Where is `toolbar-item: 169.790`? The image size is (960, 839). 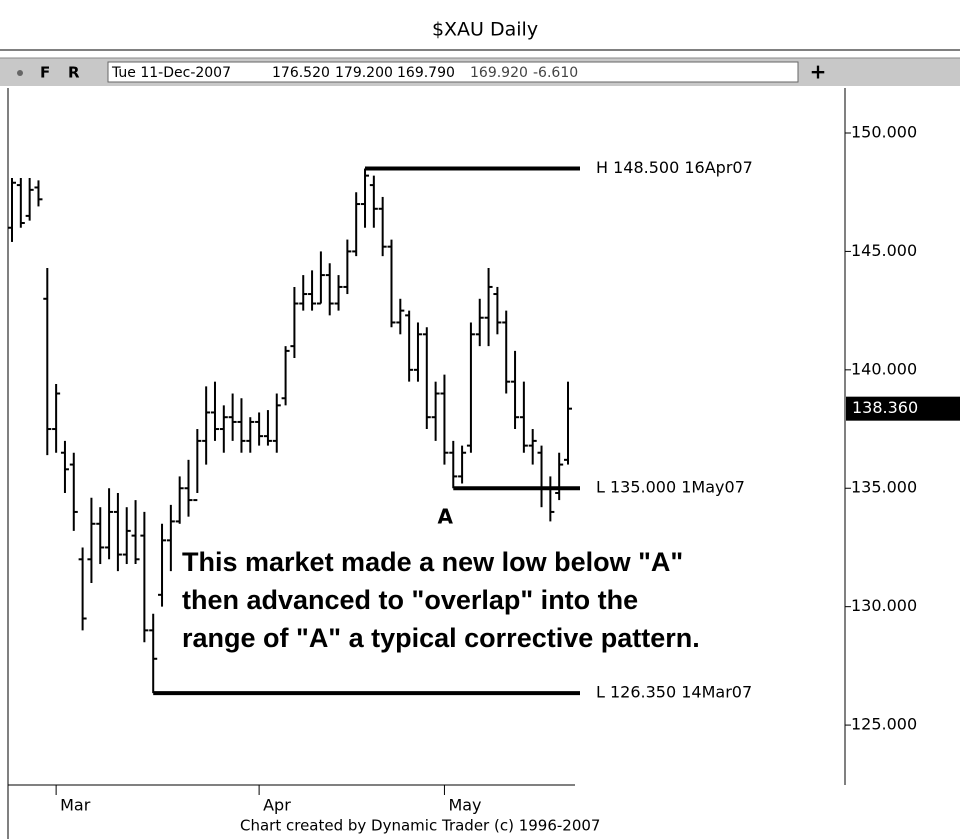
toolbar-item: 169.790 is located at coordinates (426, 73).